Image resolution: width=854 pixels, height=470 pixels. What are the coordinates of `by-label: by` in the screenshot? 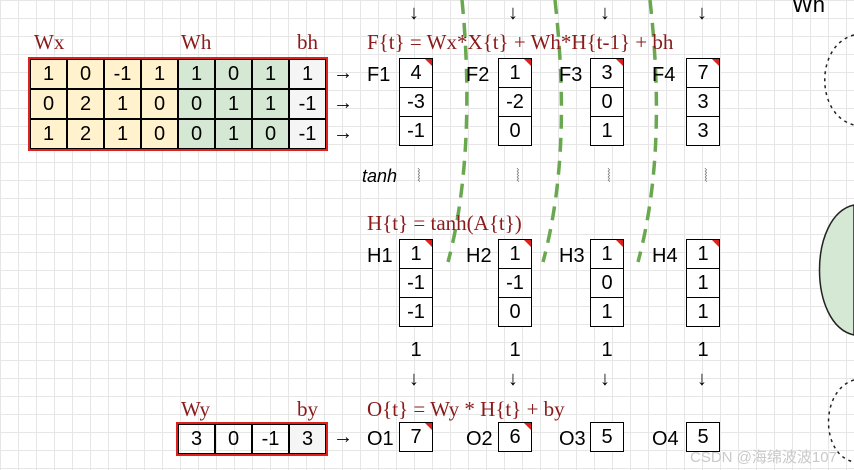 It's located at (307, 409).